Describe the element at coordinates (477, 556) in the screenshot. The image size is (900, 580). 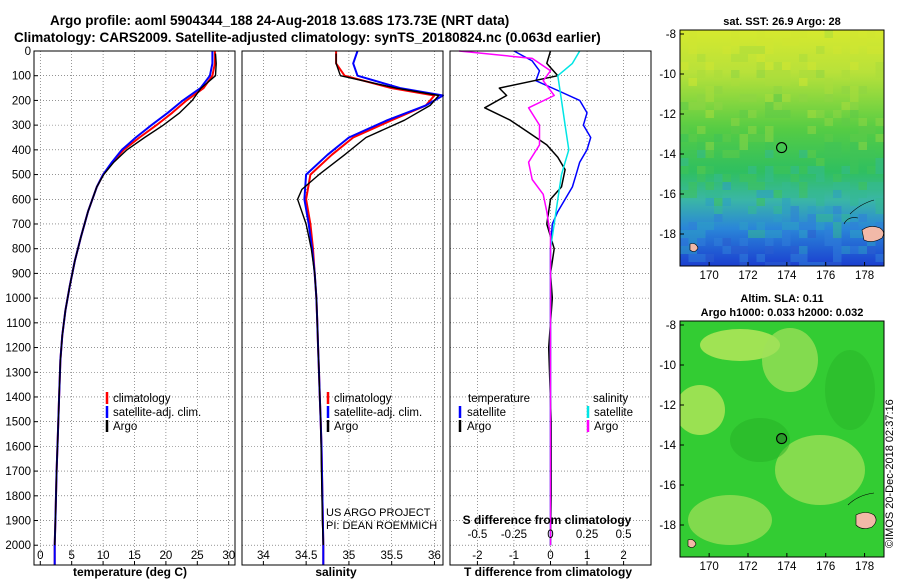
I see `x-tick-label: -2` at that location.